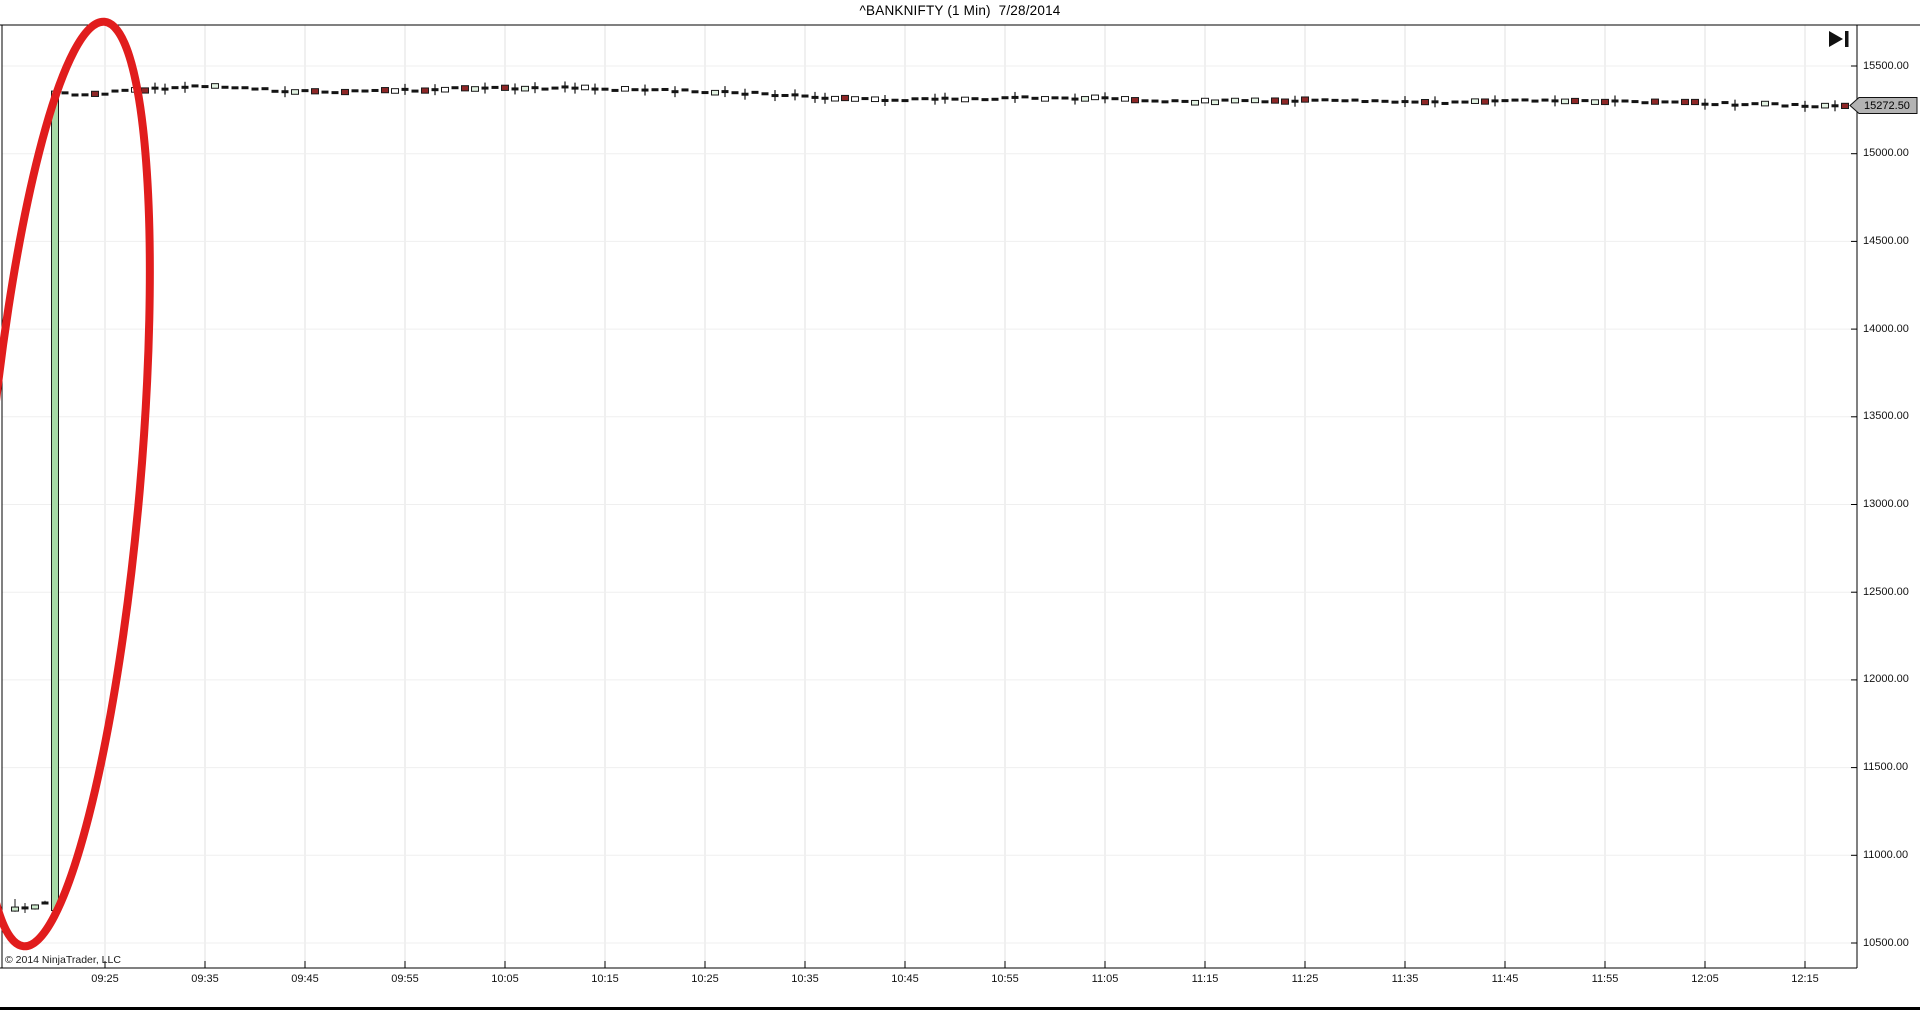 This screenshot has width=1920, height=1015. Describe the element at coordinates (1205, 979) in the screenshot. I see `time-axis-label: 11:15` at that location.